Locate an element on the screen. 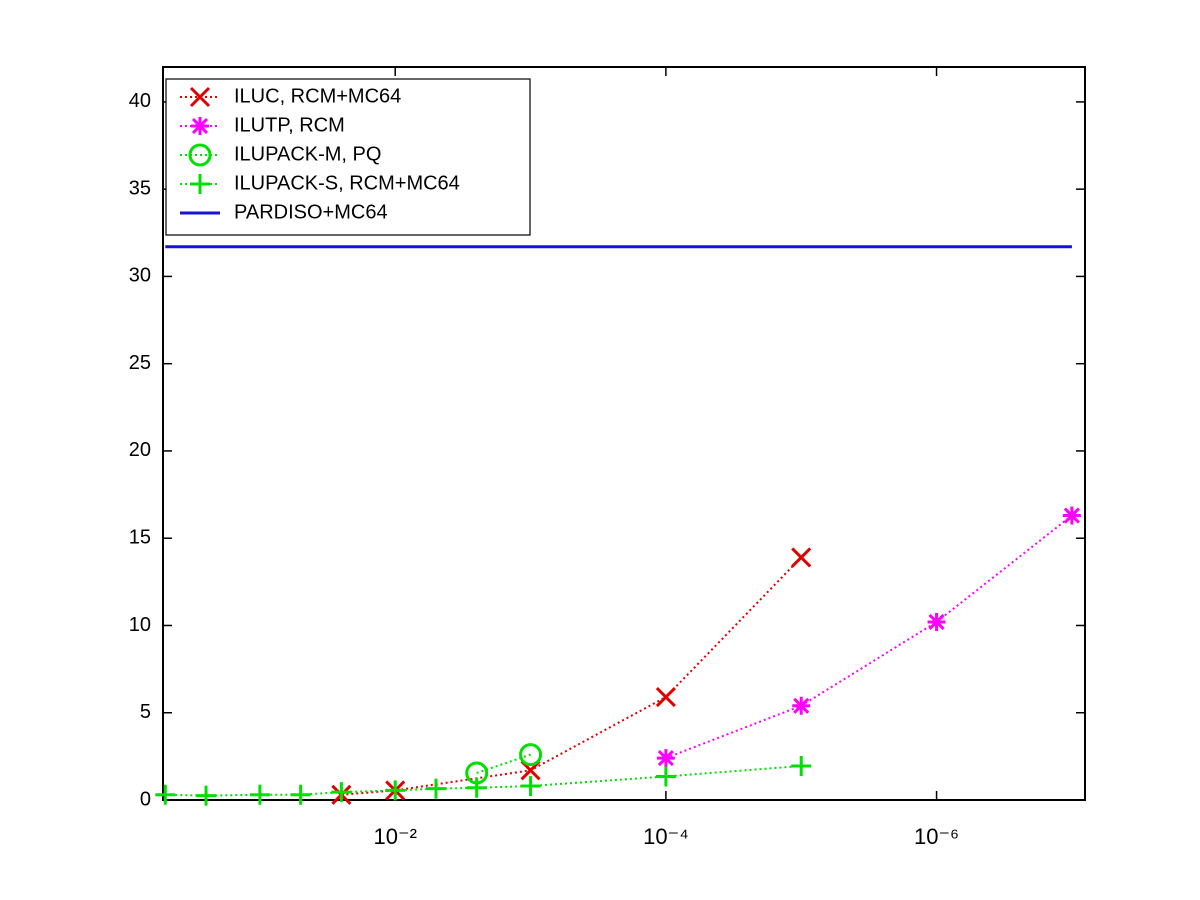 The height and width of the screenshot is (900, 1200). series-line is located at coordinates (869, 637).